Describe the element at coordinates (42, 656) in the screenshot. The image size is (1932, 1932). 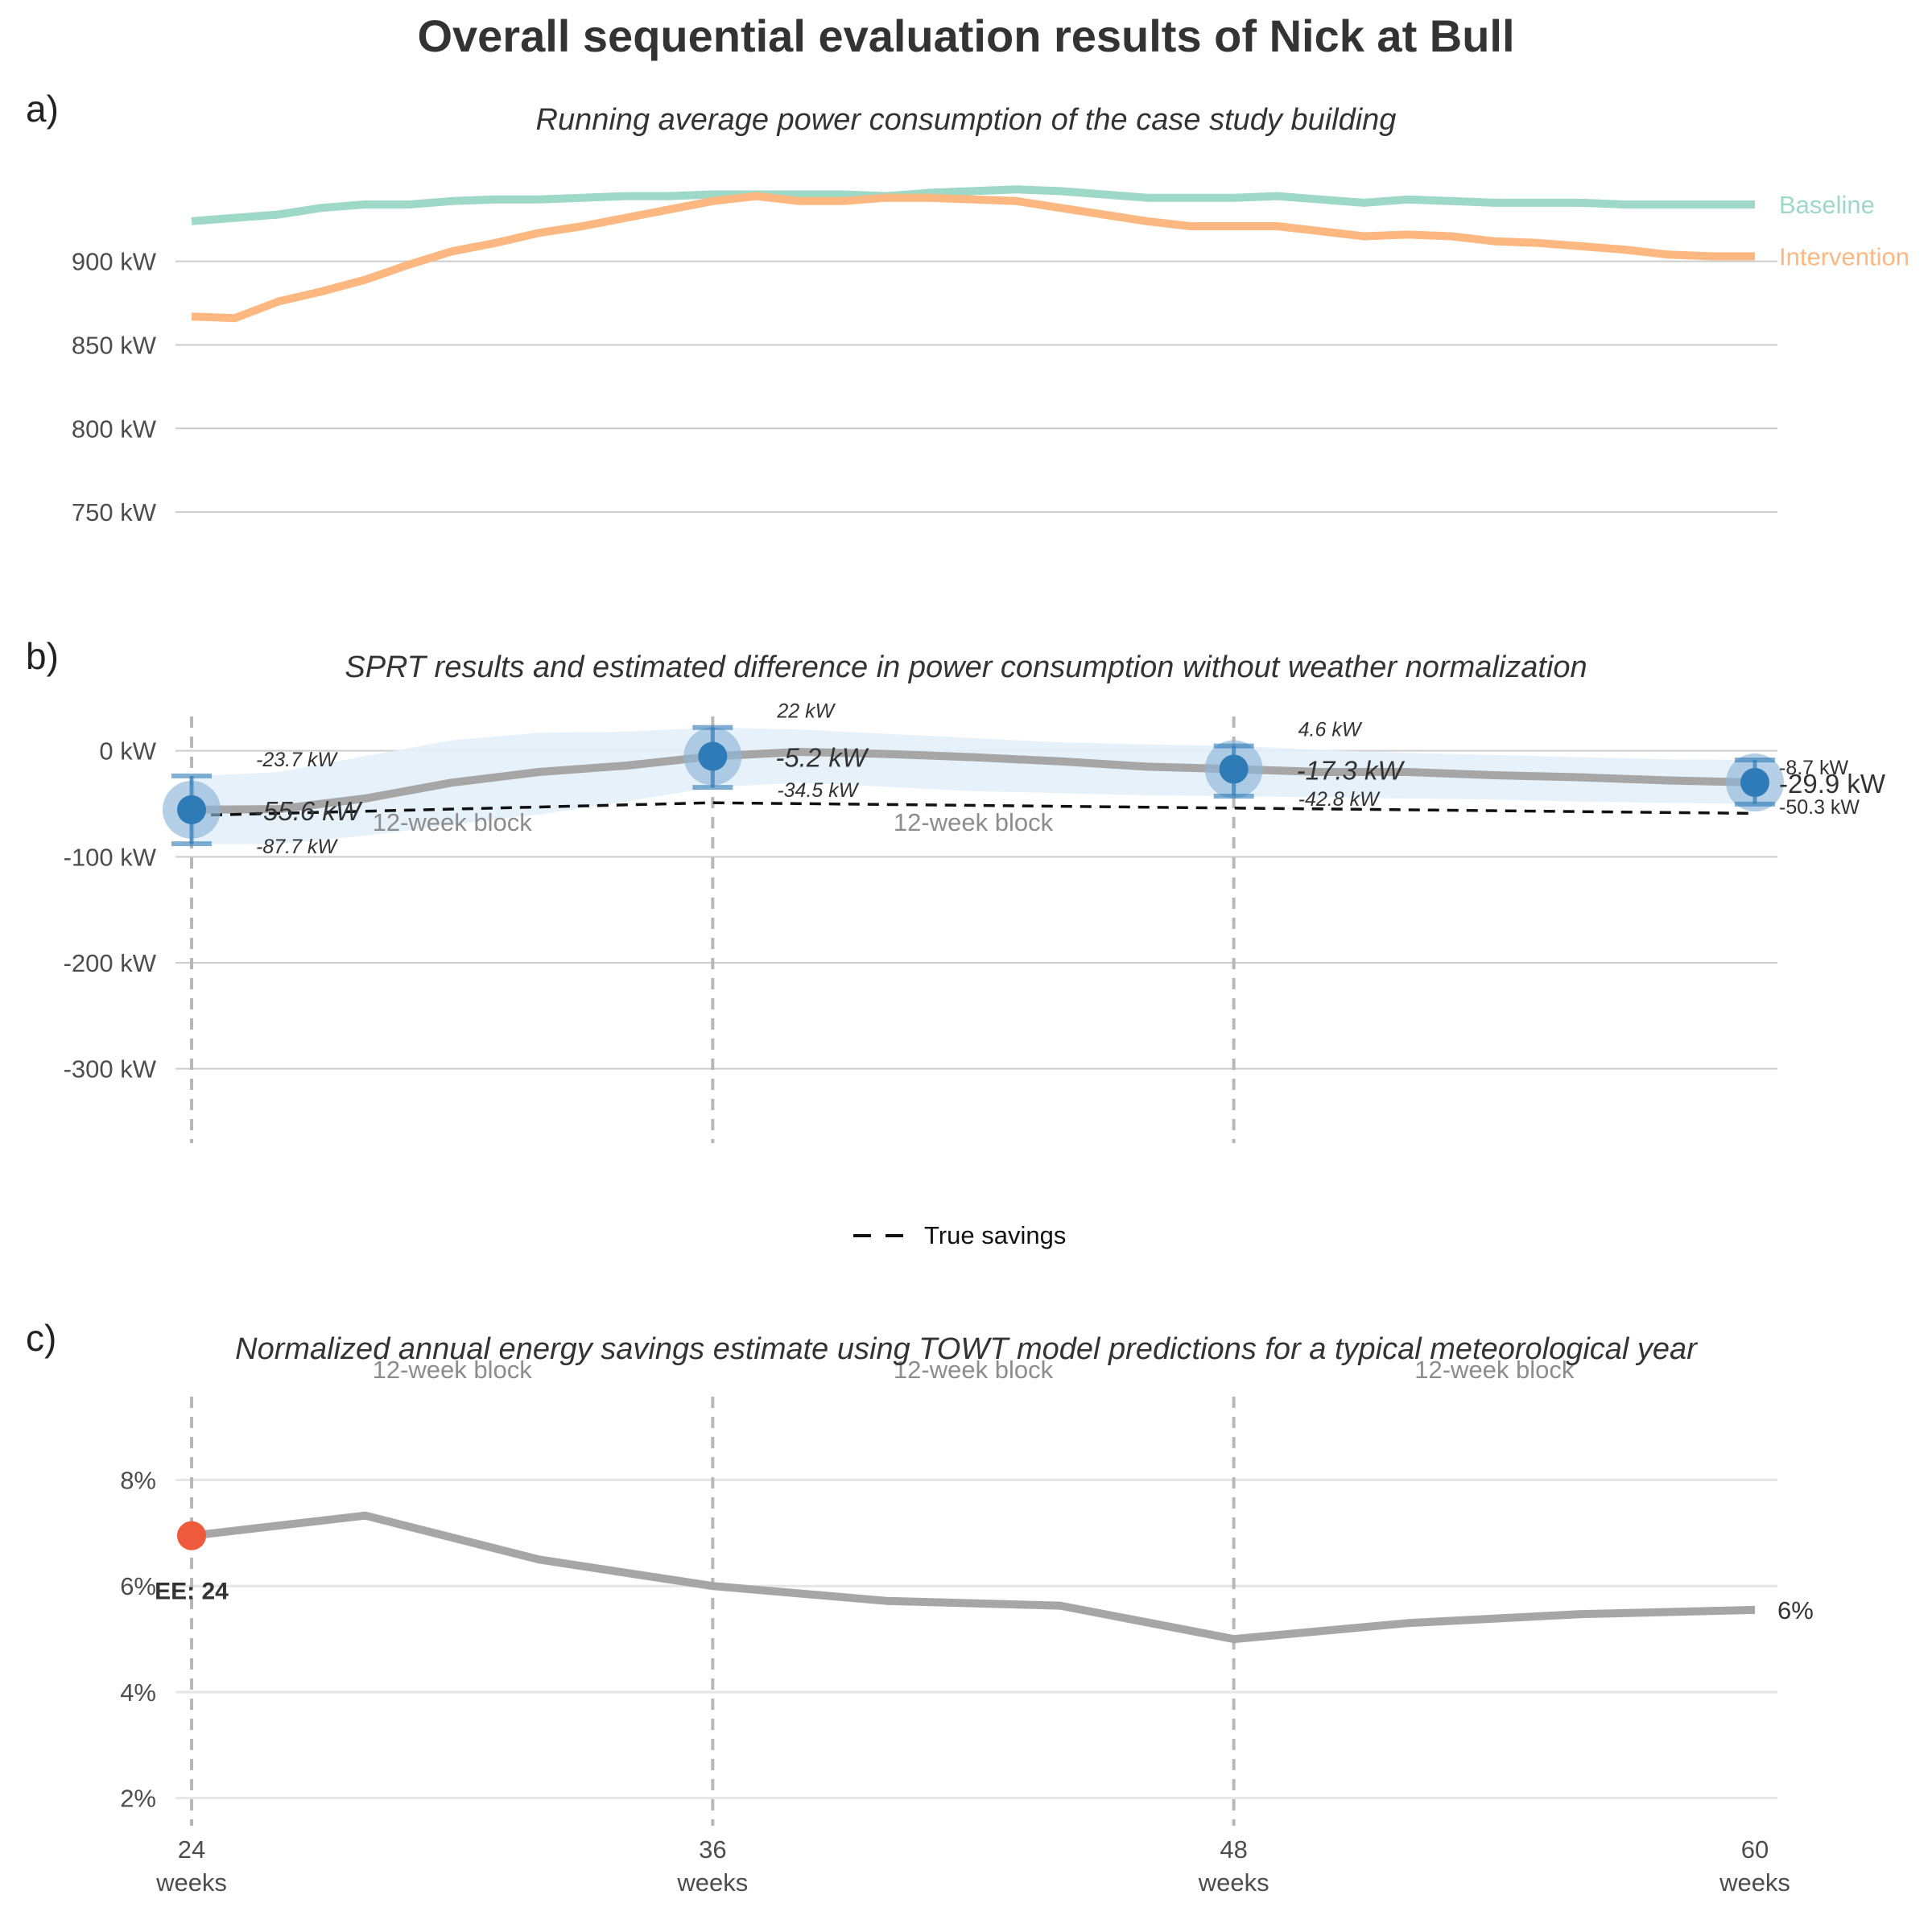
I see `panel-b-tag: b)` at that location.